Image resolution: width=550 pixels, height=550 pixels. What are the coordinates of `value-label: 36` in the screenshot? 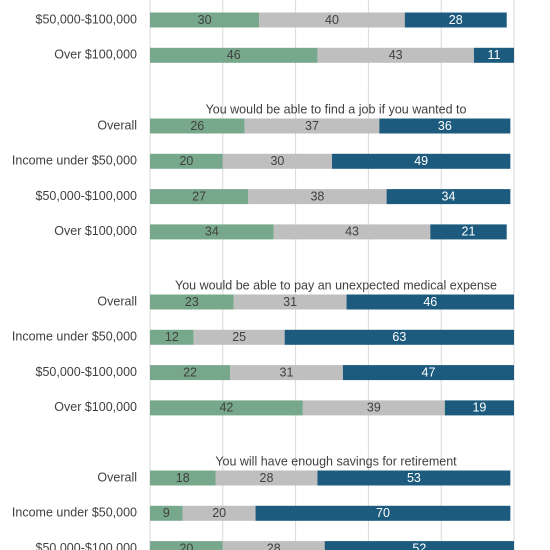 It's located at (445, 126).